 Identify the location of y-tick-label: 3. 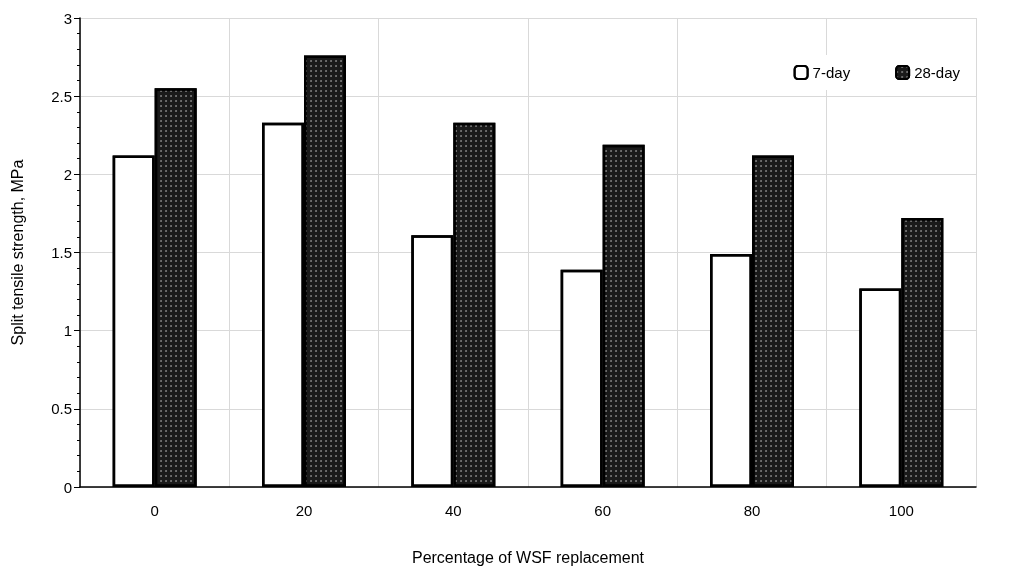
(67, 18).